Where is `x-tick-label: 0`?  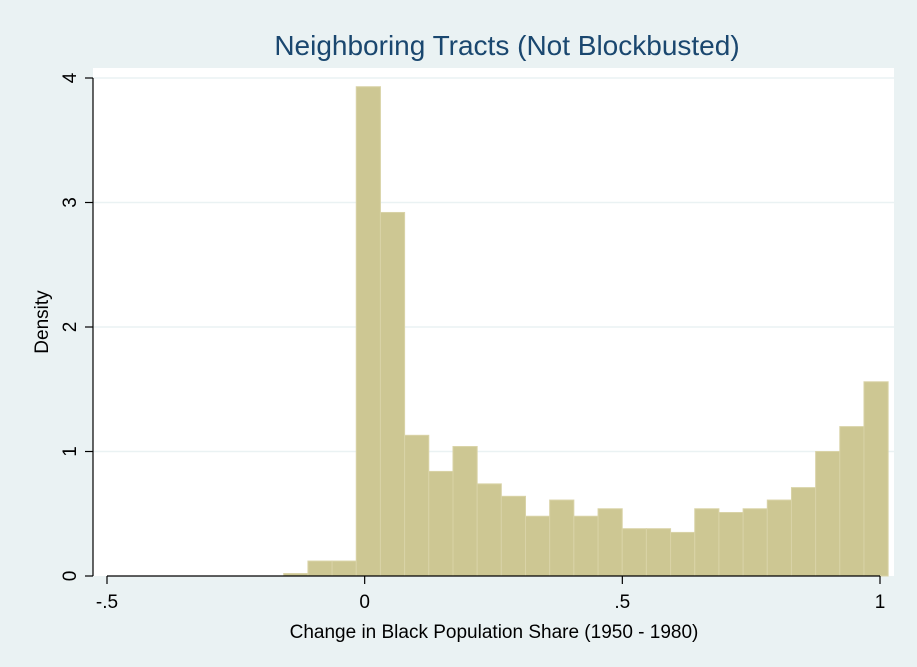 x-tick-label: 0 is located at coordinates (364, 602).